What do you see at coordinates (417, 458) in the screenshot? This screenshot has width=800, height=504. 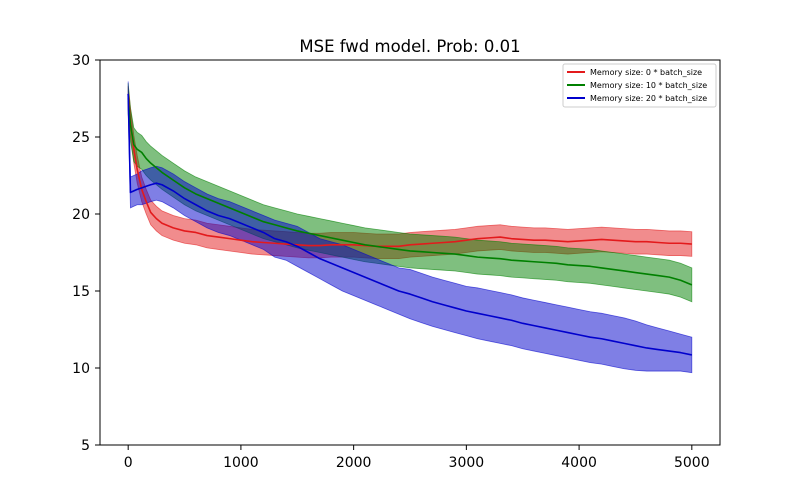 I see `x-axis: 0 1000 2000 3000 4000 5000` at bounding box center [417, 458].